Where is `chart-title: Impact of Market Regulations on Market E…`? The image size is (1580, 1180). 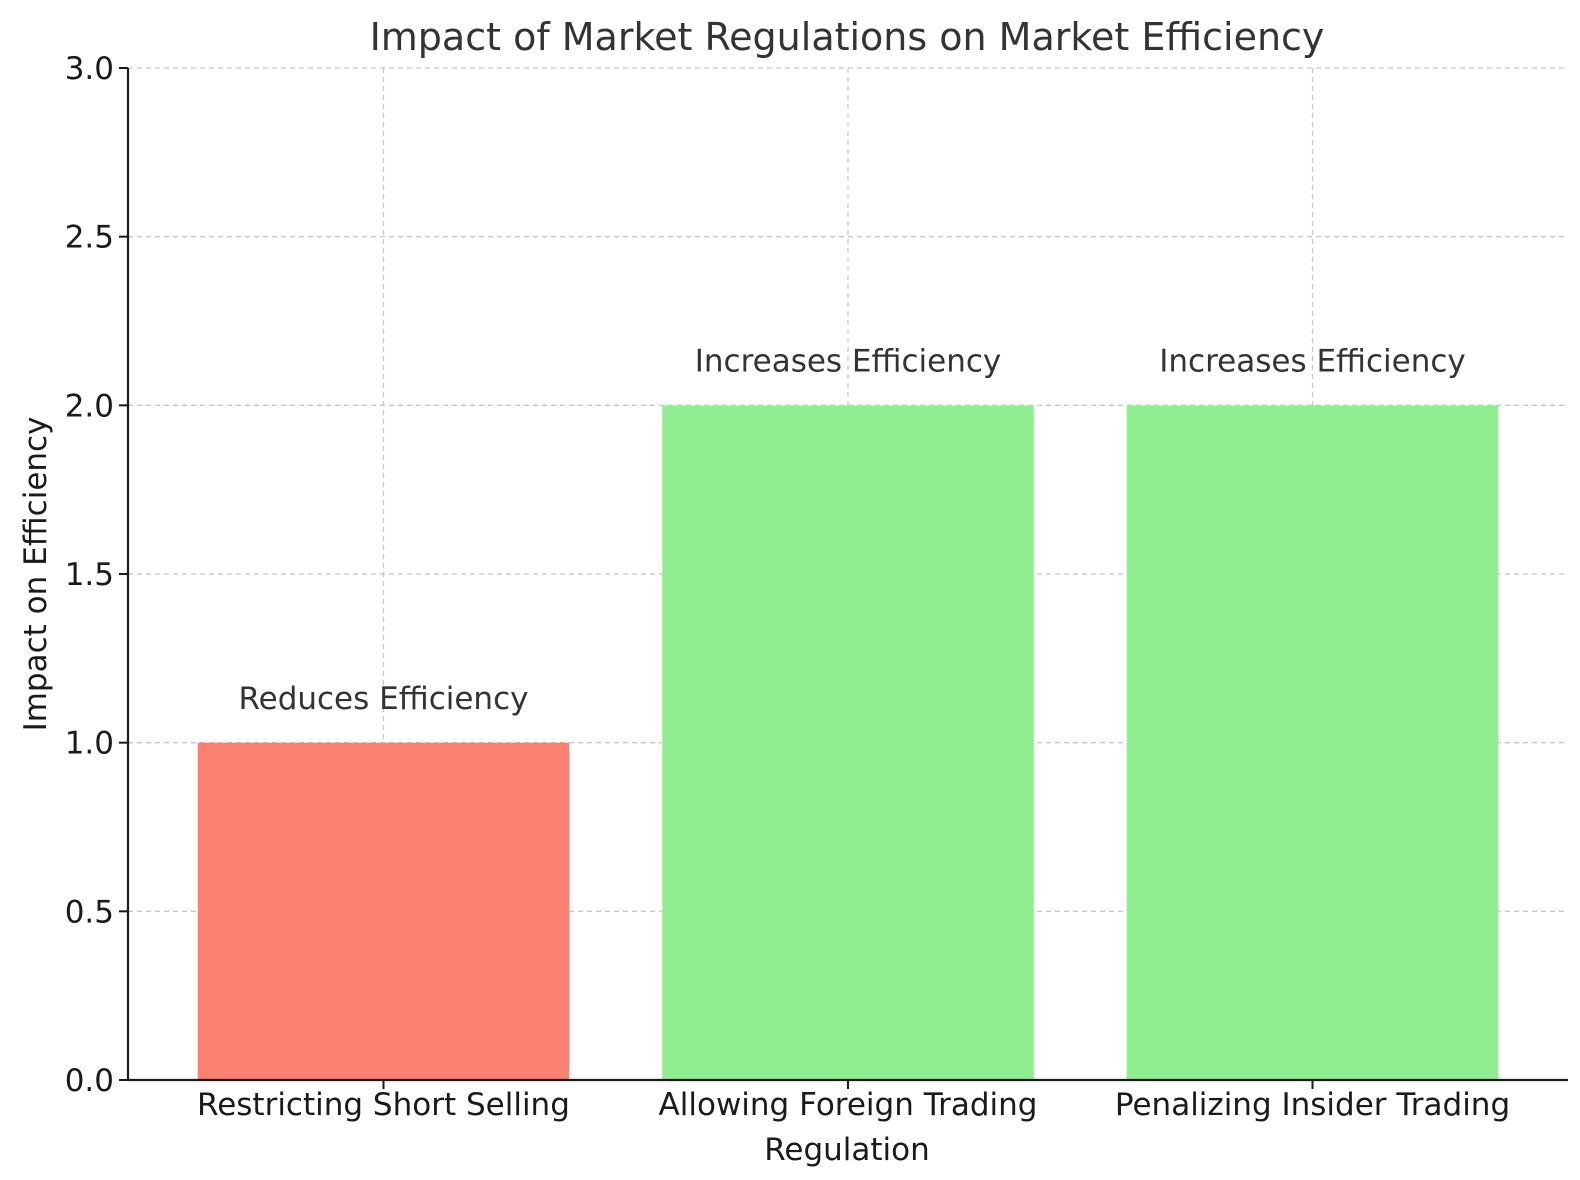 chart-title: Impact of Market Regulations on Market E… is located at coordinates (847, 37).